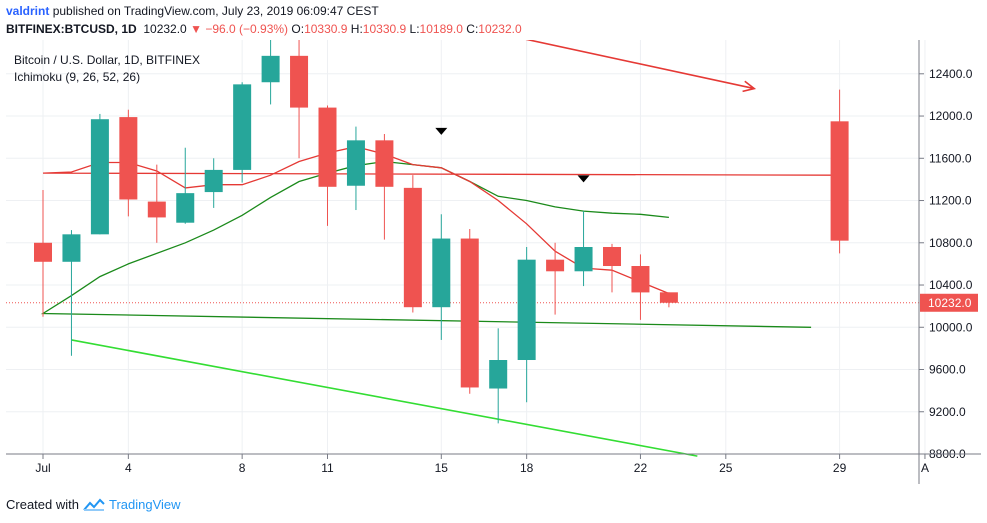 This screenshot has width=987, height=523. Describe the element at coordinates (947, 412) in the screenshot. I see `y-tick-label: 9200.0` at that location.